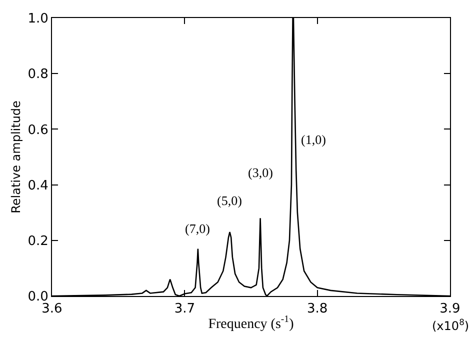  I want to click on y-tick-label: 1.0, so click(38, 19).